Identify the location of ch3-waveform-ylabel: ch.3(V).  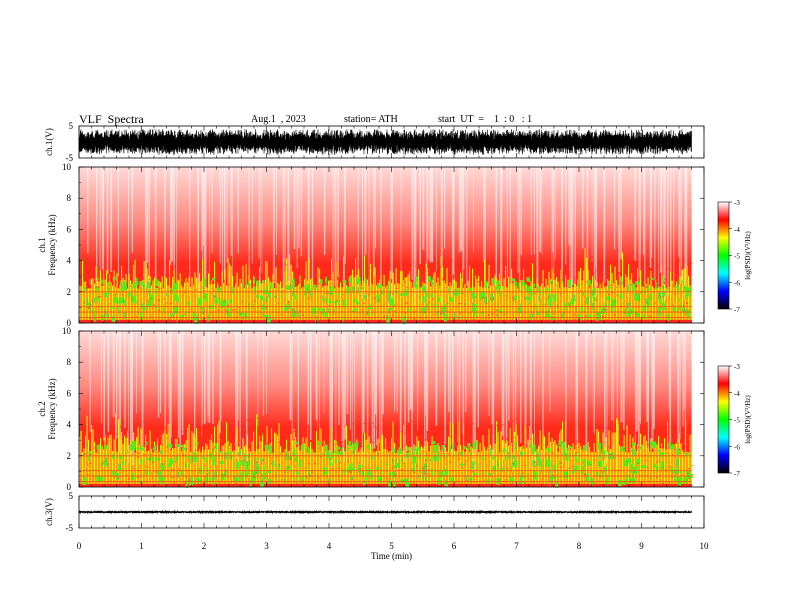
(49, 512).